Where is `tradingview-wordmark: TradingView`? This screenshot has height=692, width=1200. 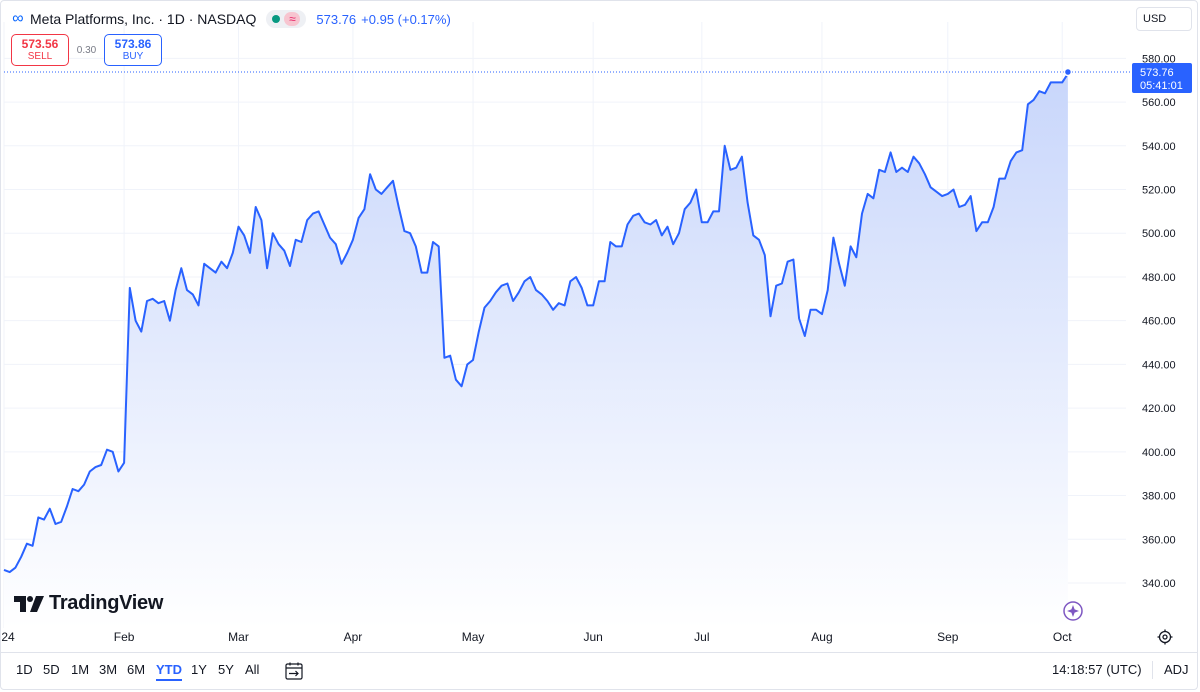 tradingview-wordmark: TradingView is located at coordinates (106, 603).